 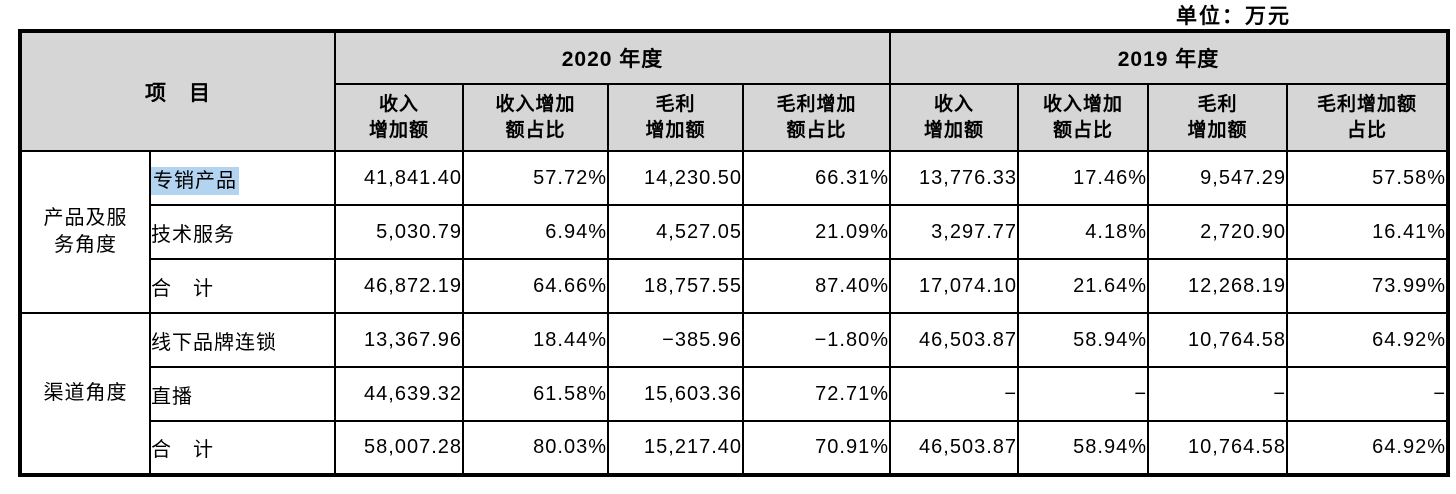 I want to click on column-header-gross-profit-increase-2019: 毛利 增加额, so click(x=1217, y=117).